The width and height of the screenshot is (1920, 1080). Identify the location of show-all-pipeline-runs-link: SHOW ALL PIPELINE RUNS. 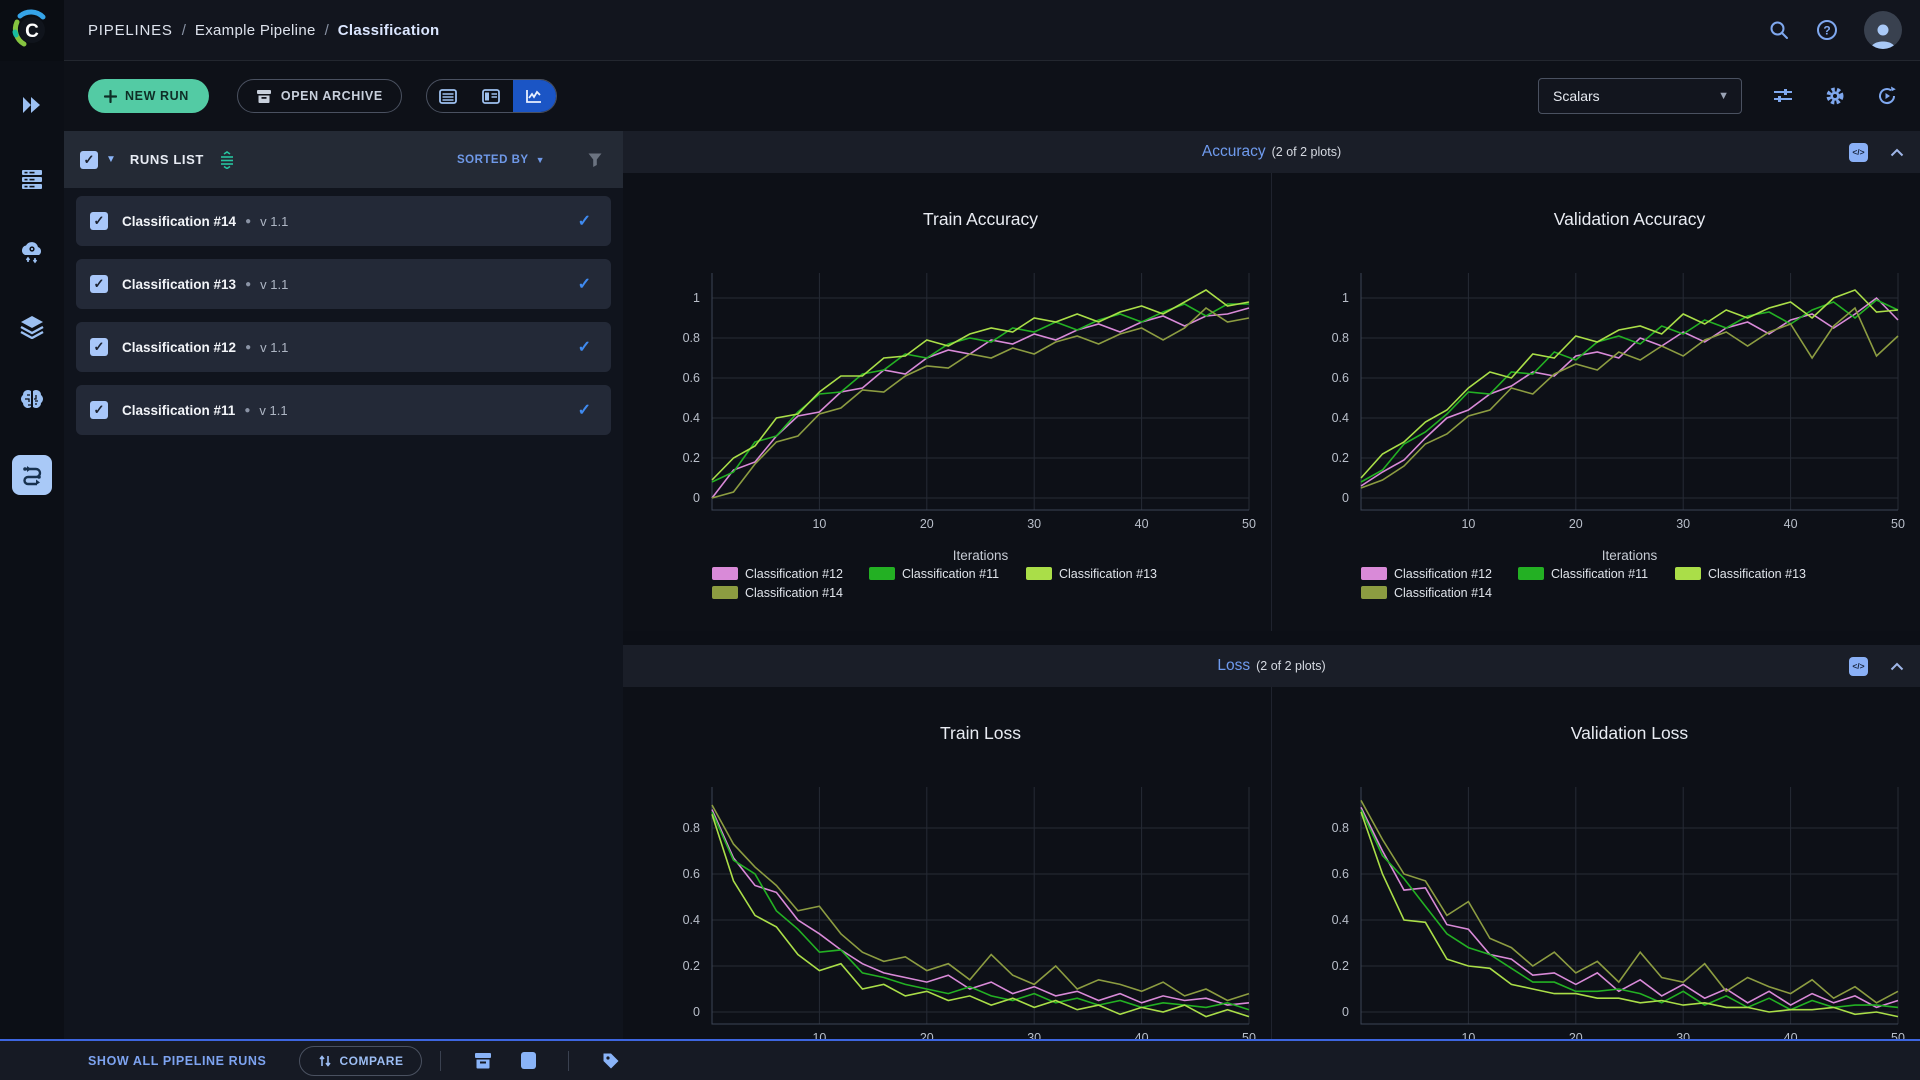
(177, 1060).